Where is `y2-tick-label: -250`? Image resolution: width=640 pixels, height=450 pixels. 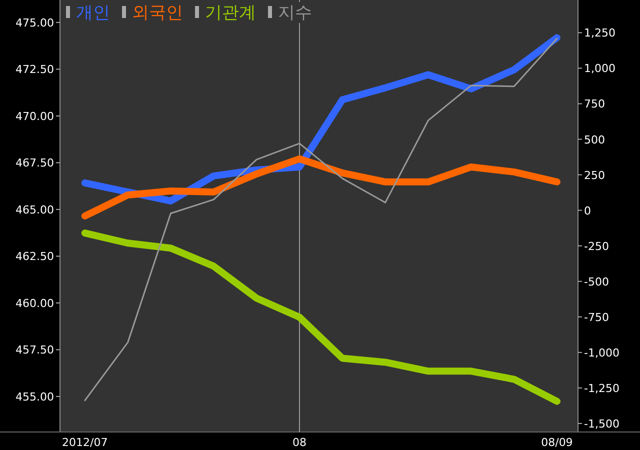 y2-tick-label: -250 is located at coordinates (596, 246).